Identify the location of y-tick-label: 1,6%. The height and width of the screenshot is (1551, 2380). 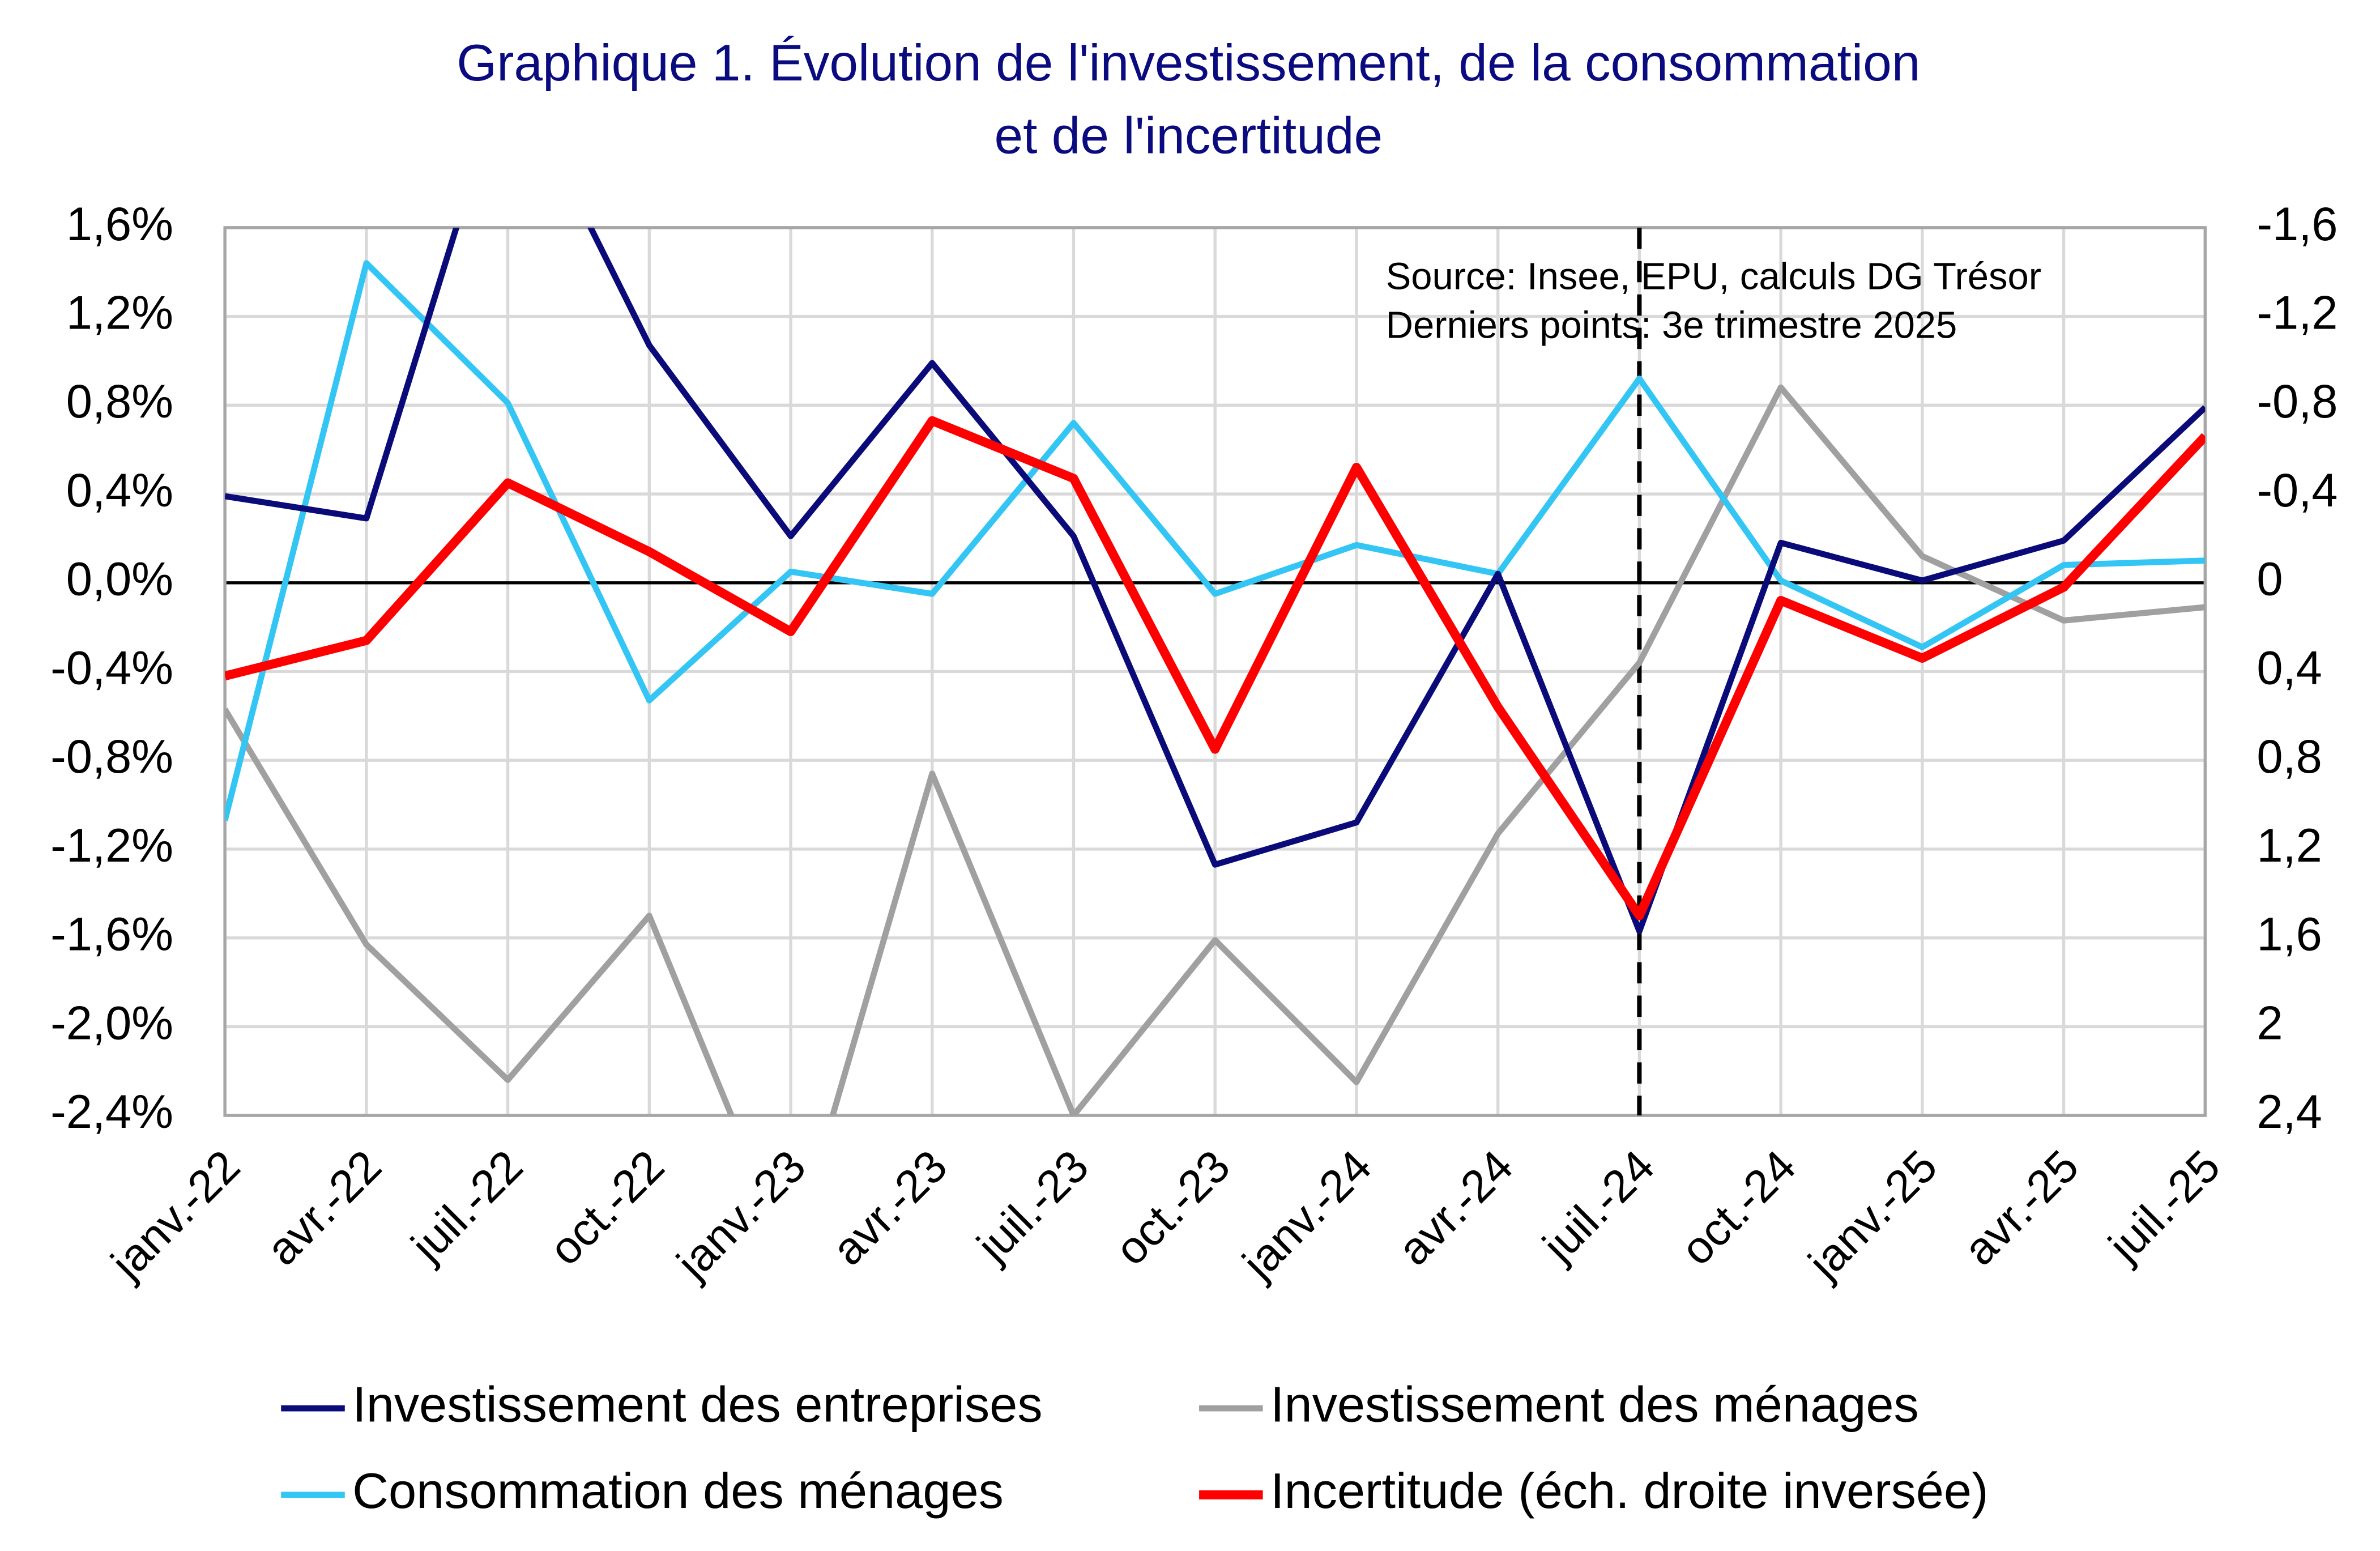
(119, 224).